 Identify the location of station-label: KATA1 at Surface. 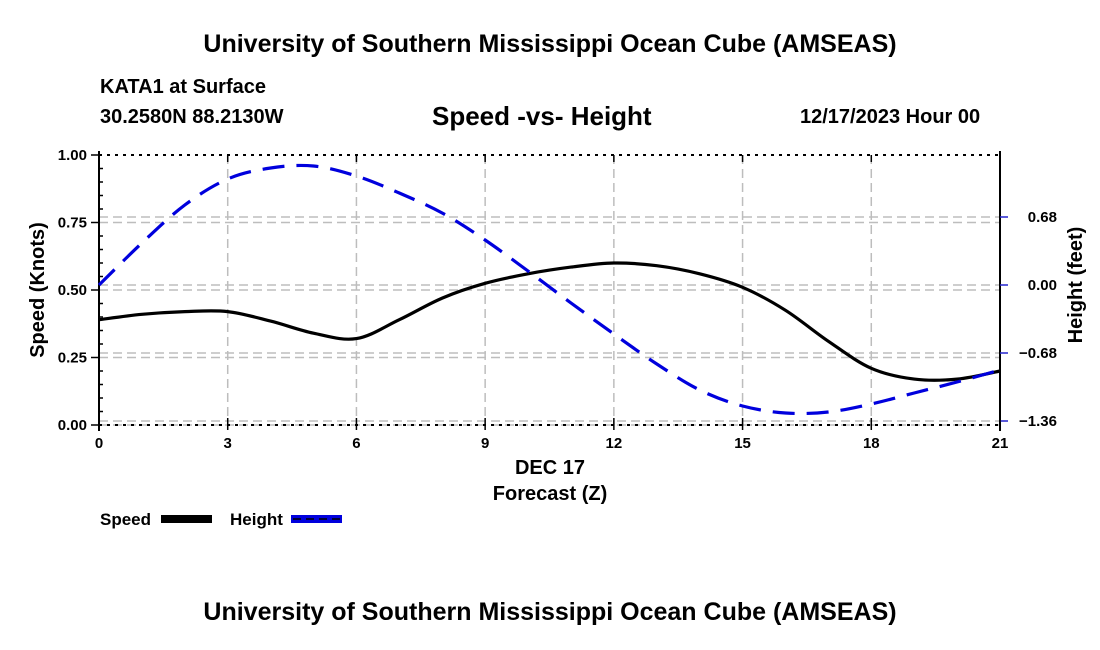
(183, 87).